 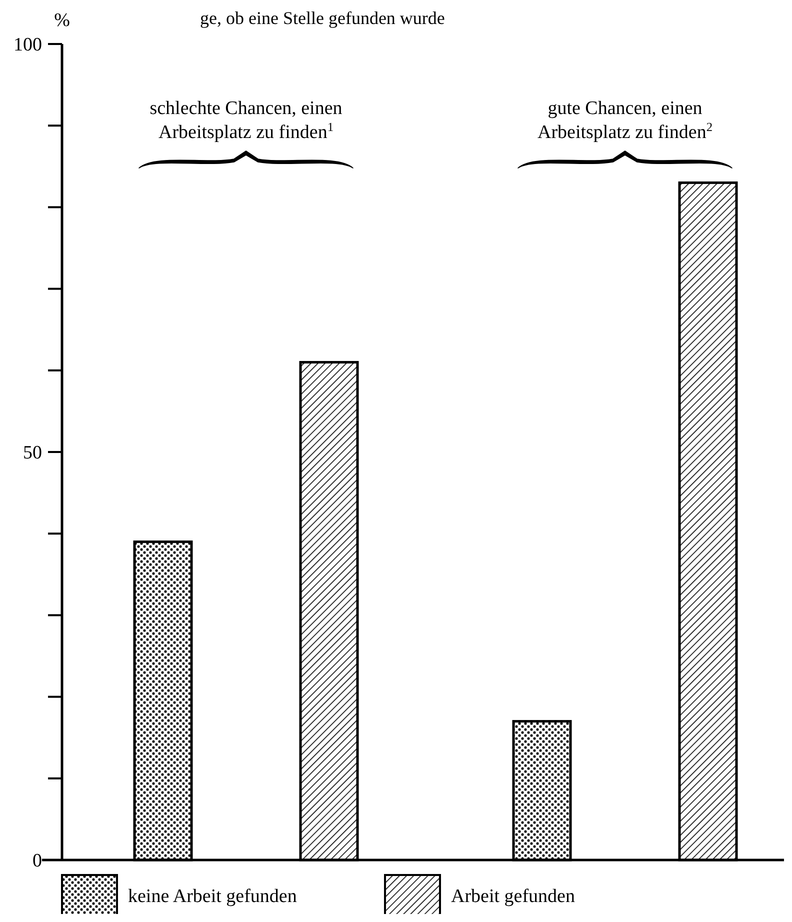 I want to click on legend-label: Arbeit gefunden, so click(x=513, y=896).